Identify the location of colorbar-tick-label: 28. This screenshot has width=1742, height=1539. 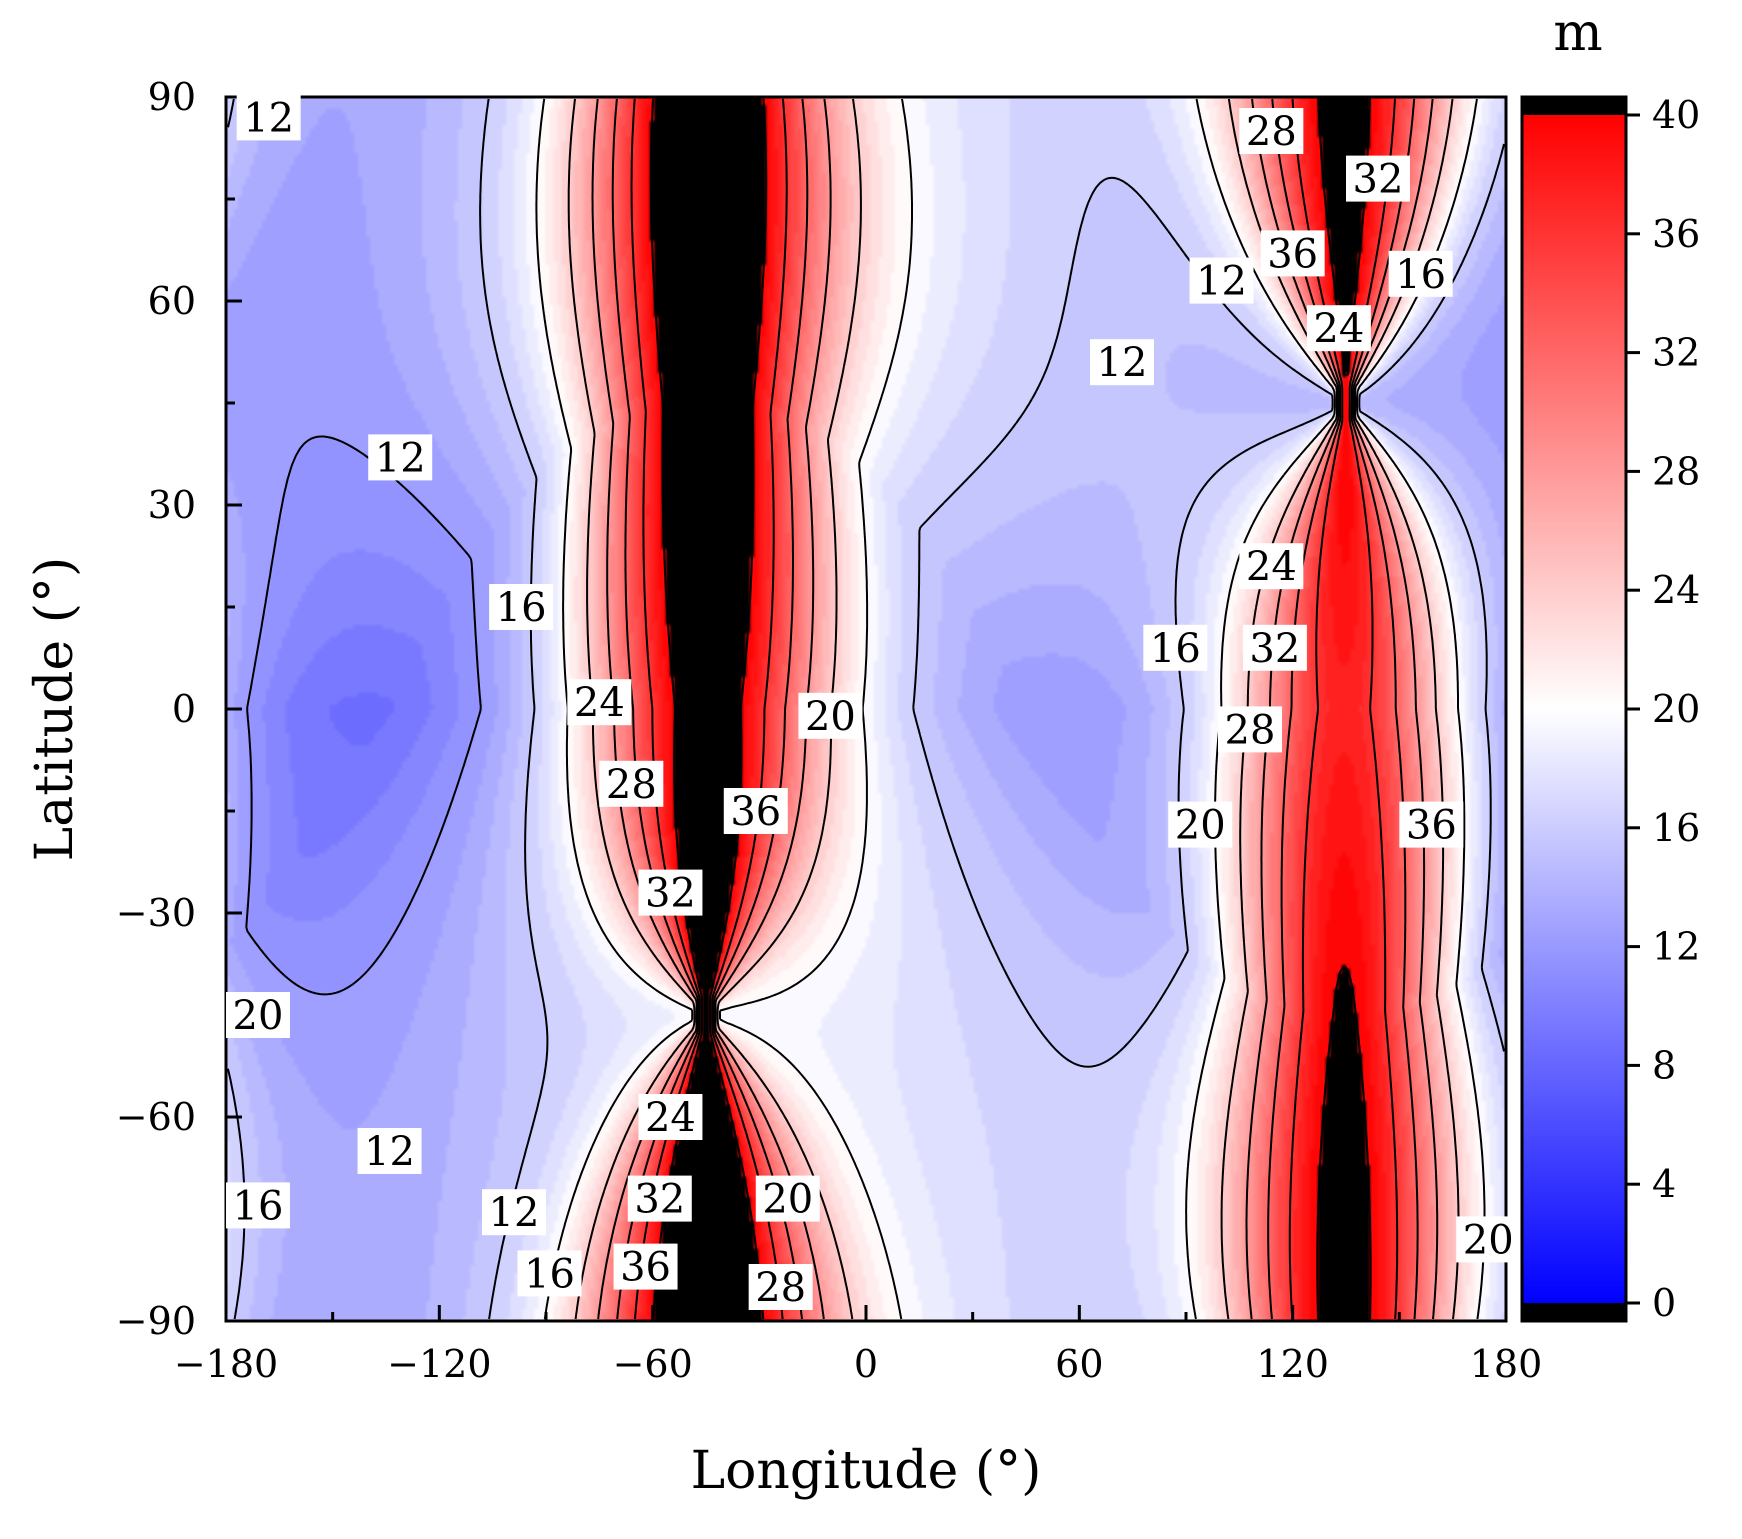
(1676, 471).